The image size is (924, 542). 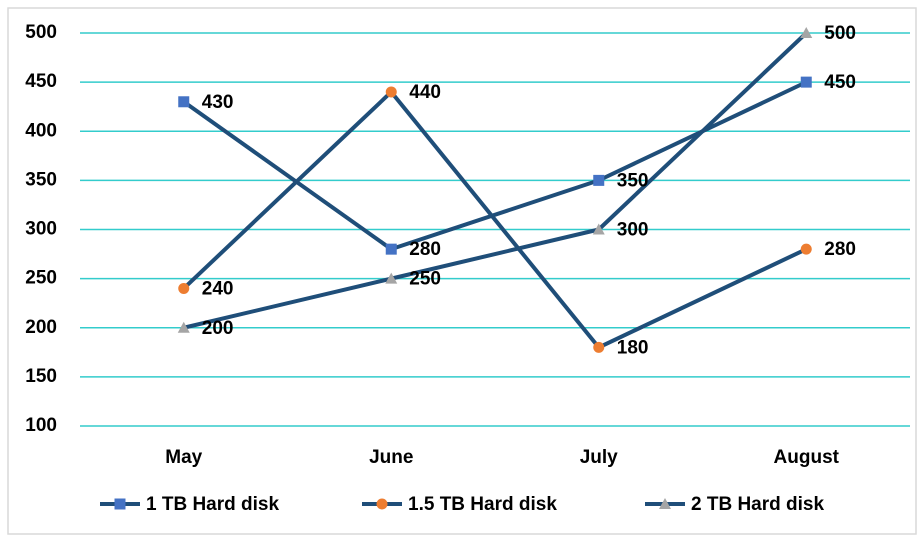 What do you see at coordinates (633, 180) in the screenshot?
I see `data-label: 350` at bounding box center [633, 180].